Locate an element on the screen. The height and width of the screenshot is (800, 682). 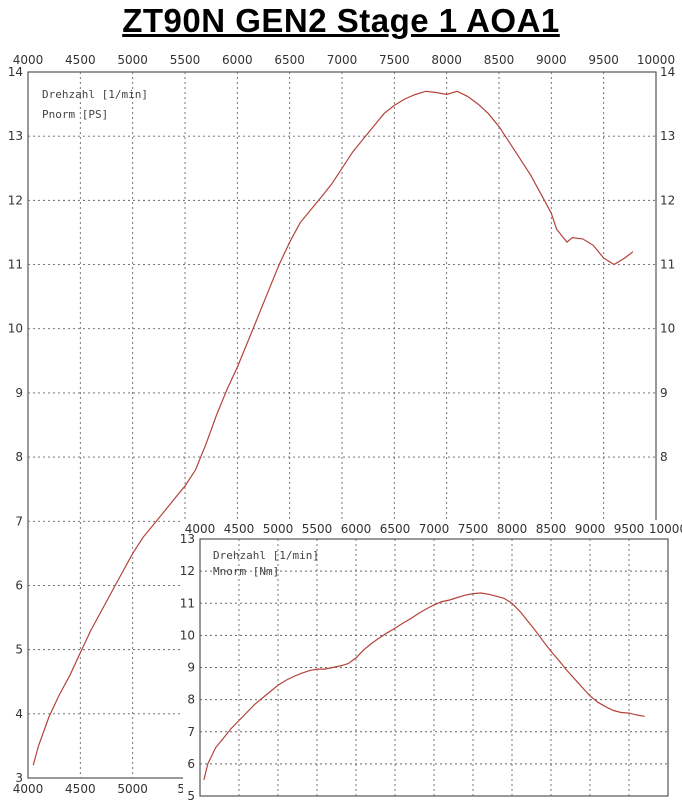
inset-x-tick: 8500 is located at coordinates (551, 529).